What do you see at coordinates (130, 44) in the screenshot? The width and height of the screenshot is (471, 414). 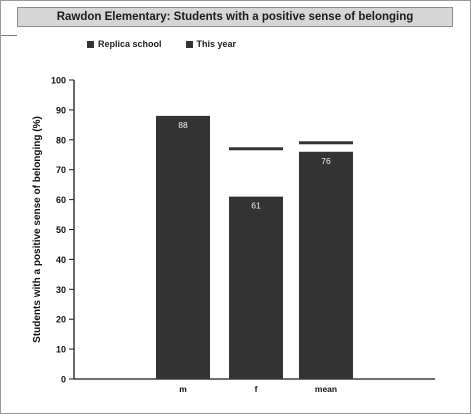 I see `legend-label-replica: Replica school` at bounding box center [130, 44].